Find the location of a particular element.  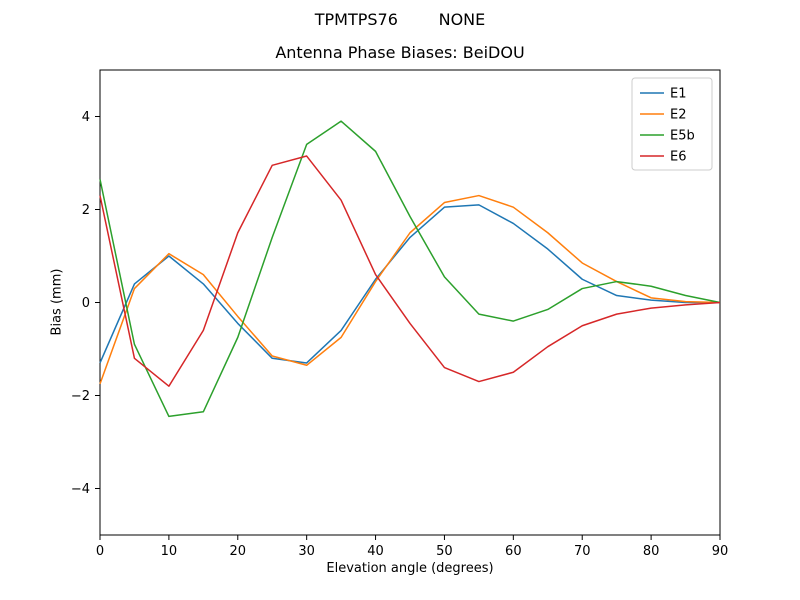

x-tick-label: 0 is located at coordinates (100, 551).